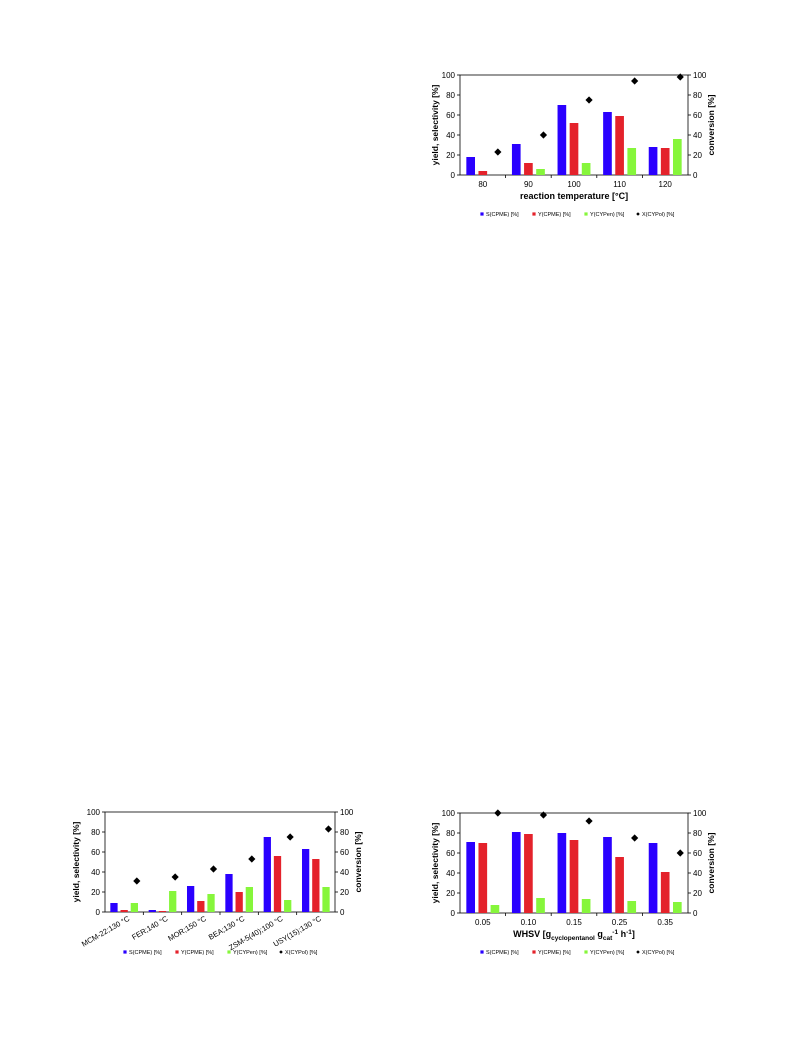 The height and width of the screenshot is (1057, 793). I want to click on y-tick-label: 60, so click(450, 853).